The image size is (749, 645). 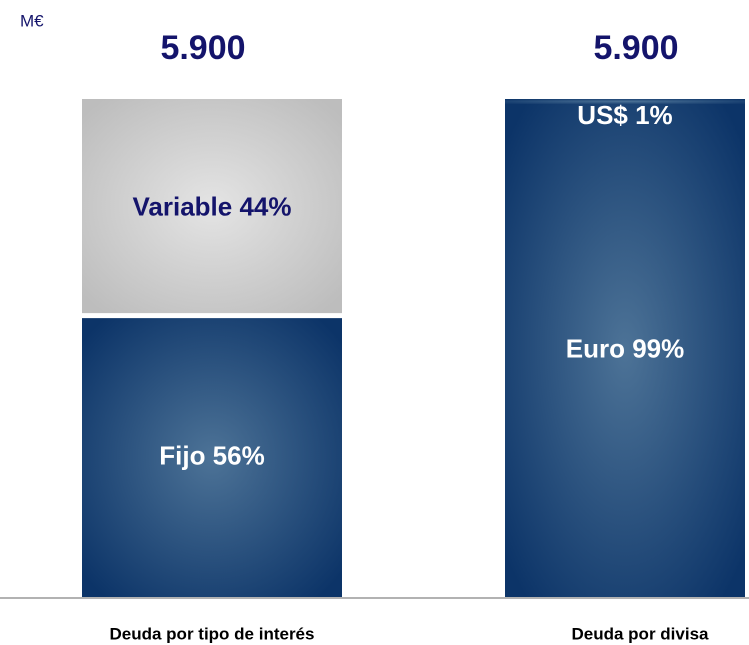 I want to click on segment-label: US$ 1%, so click(x=624, y=115).